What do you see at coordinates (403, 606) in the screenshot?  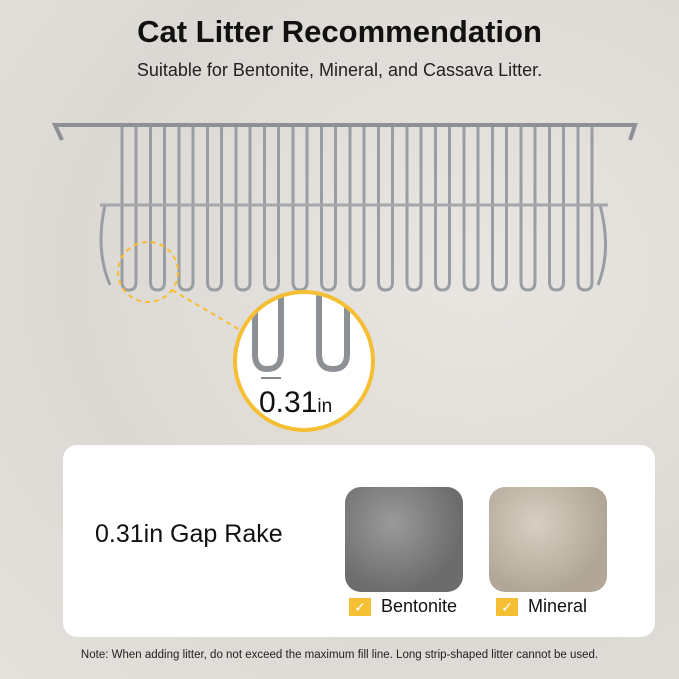 I see `bentonite-label: ✓ Bentonite` at bounding box center [403, 606].